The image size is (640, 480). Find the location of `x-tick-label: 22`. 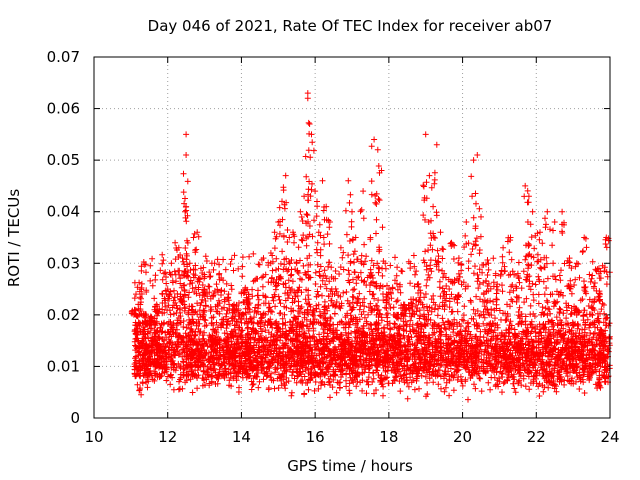

x-tick-label: 22 is located at coordinates (536, 437).